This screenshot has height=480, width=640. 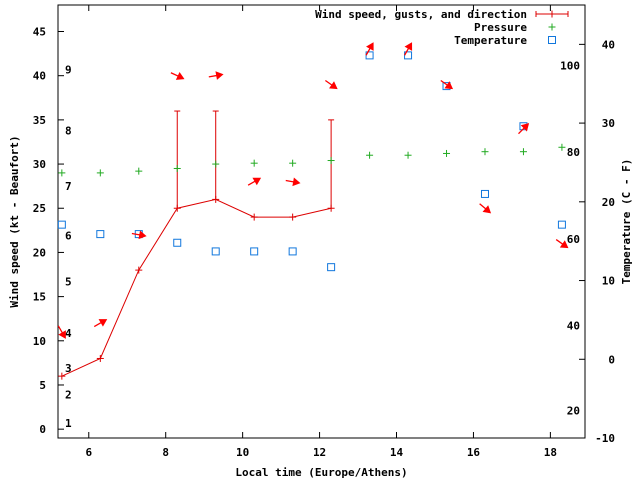 What do you see at coordinates (421, 14) in the screenshot?
I see `legend-label: Wind speed, gusts, and direction` at bounding box center [421, 14].